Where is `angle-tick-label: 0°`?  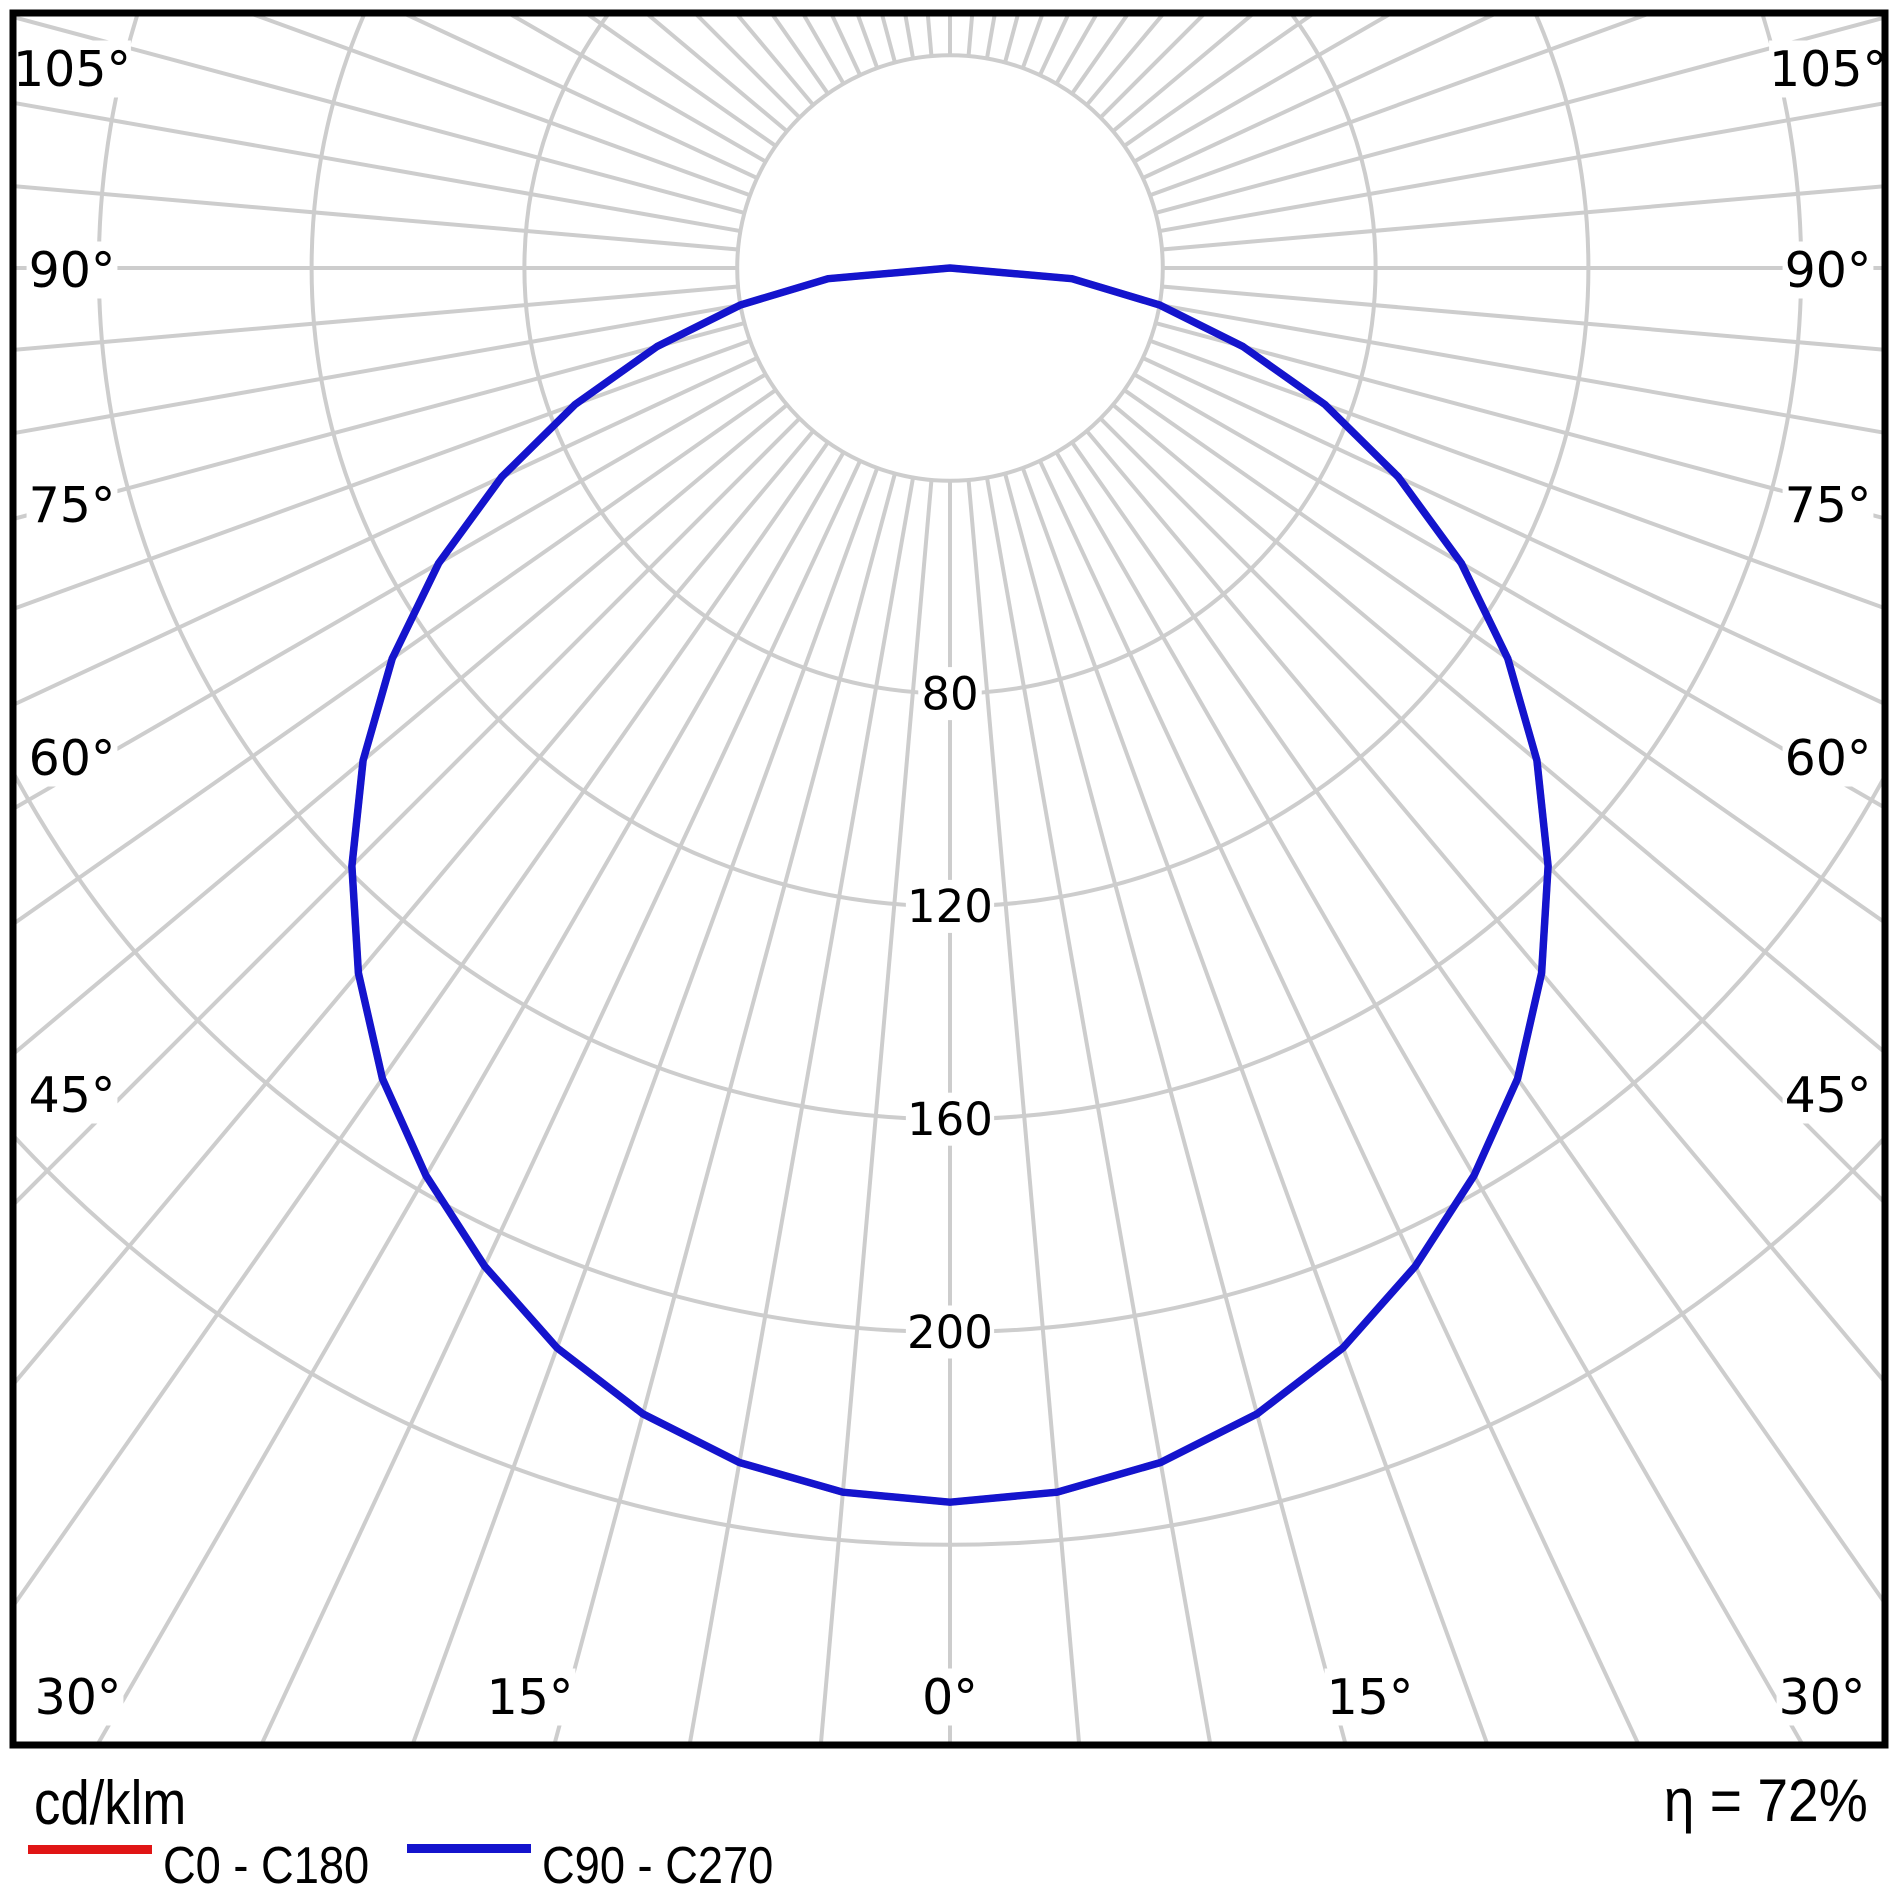
angle-tick-label: 0° is located at coordinates (950, 1697).